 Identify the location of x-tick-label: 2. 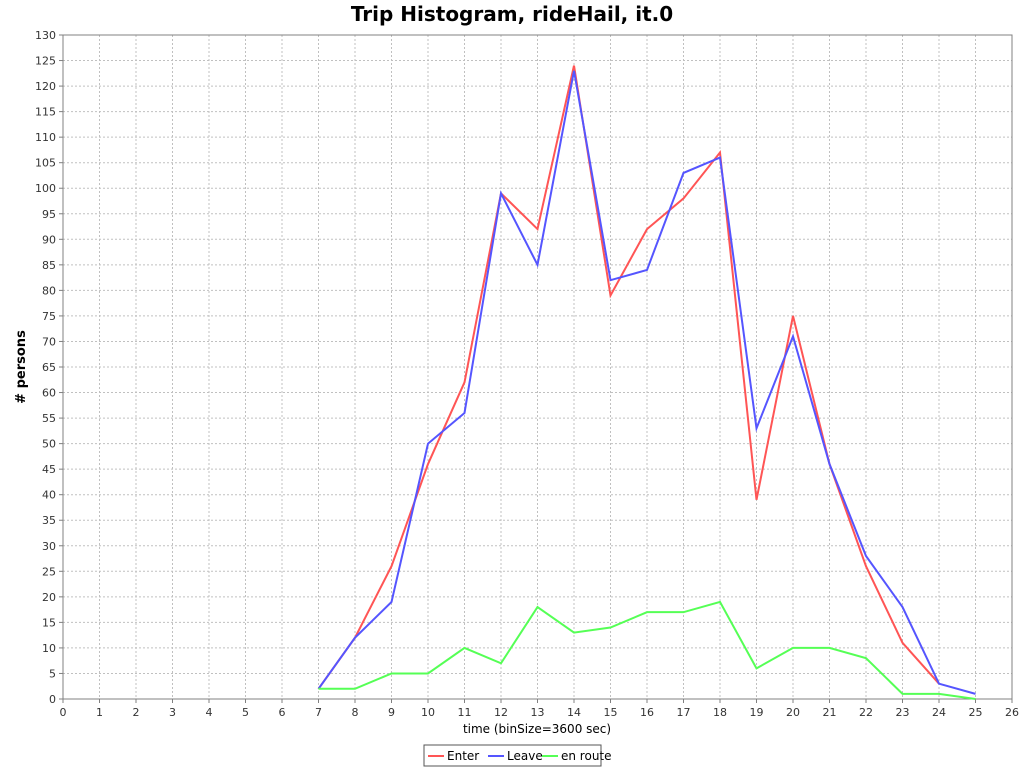
(136, 712).